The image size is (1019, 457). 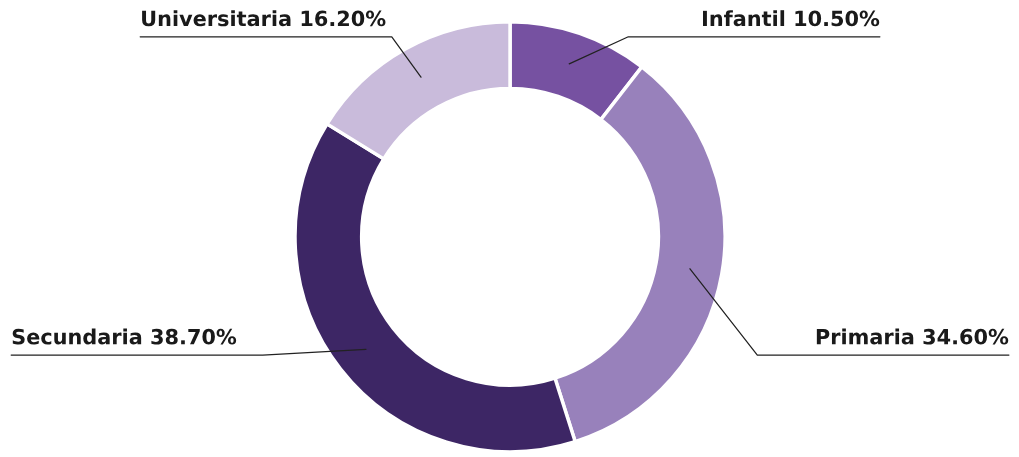 I want to click on slice-label: Secundaria 38.70%, so click(x=124, y=336).